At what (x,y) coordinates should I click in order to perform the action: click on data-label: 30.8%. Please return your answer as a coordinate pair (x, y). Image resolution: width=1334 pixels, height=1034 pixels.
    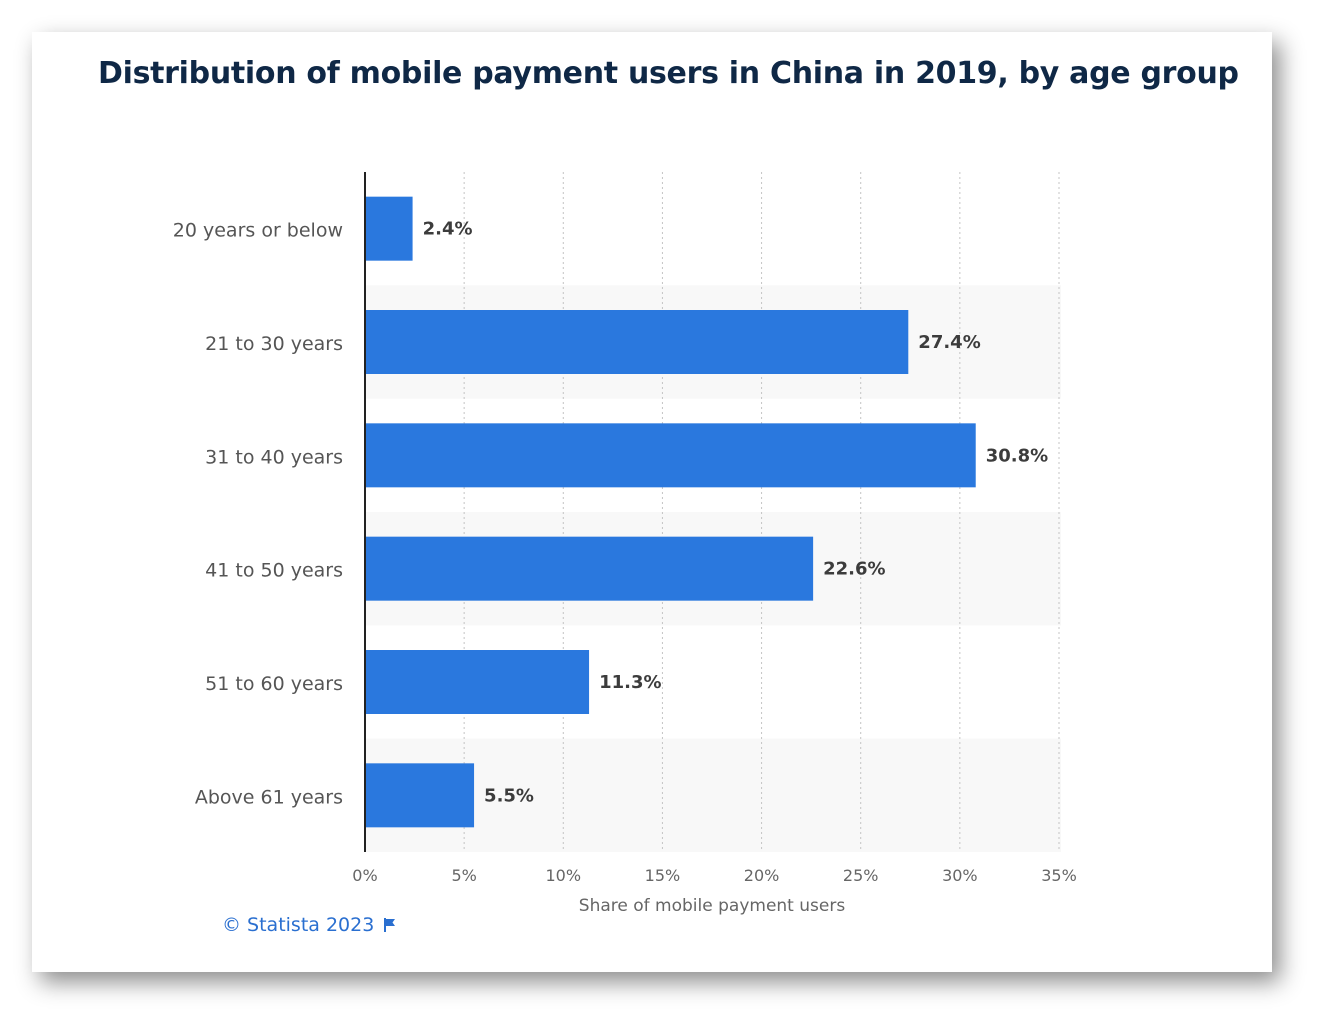
    Looking at the image, I should click on (1017, 455).